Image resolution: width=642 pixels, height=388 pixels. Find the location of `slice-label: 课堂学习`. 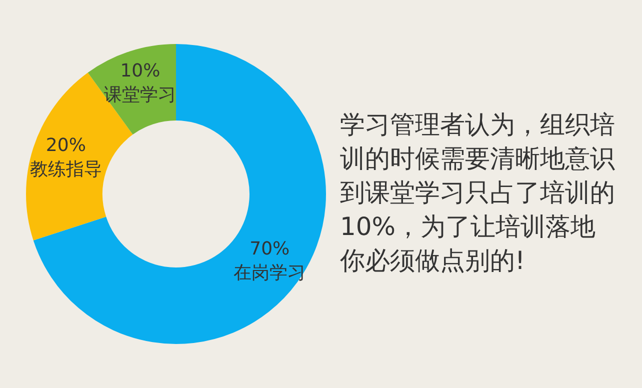

slice-label: 课堂学习 is located at coordinates (140, 95).